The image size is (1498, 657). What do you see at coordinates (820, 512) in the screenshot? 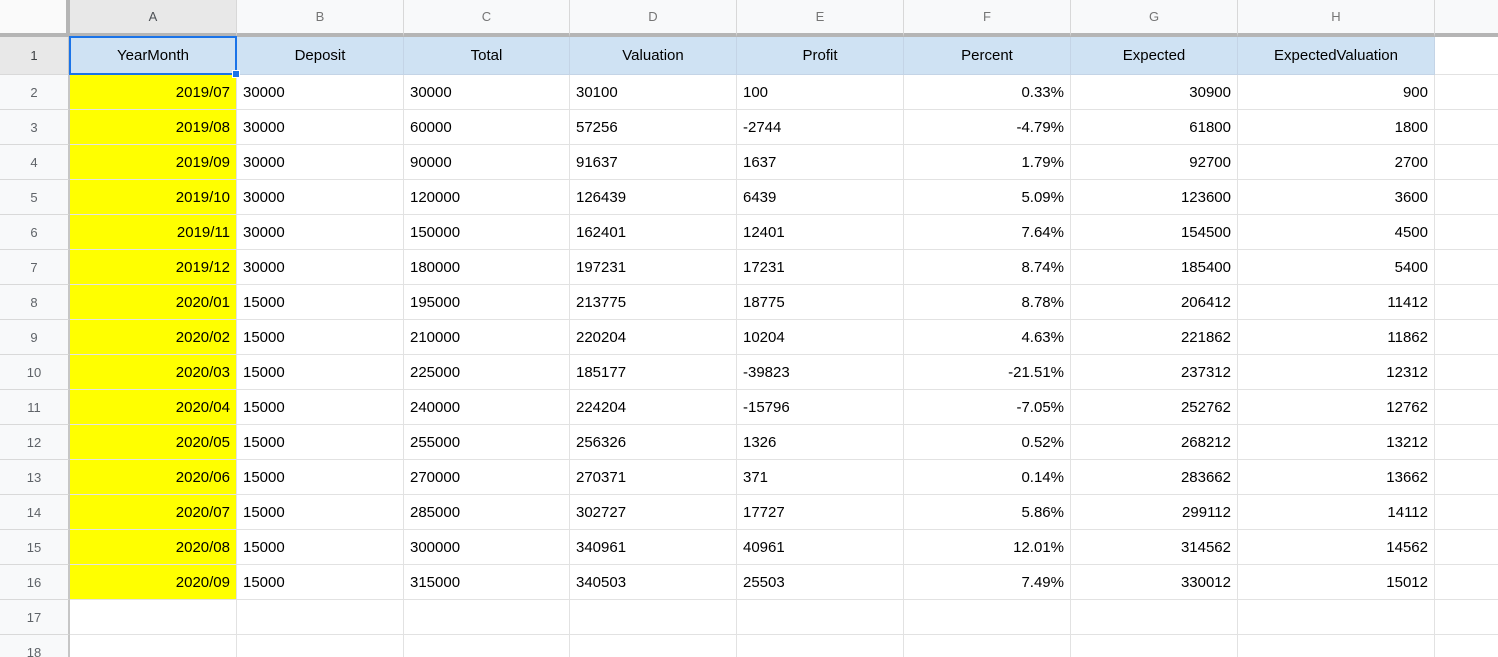
I see `cell: 17727` at bounding box center [820, 512].